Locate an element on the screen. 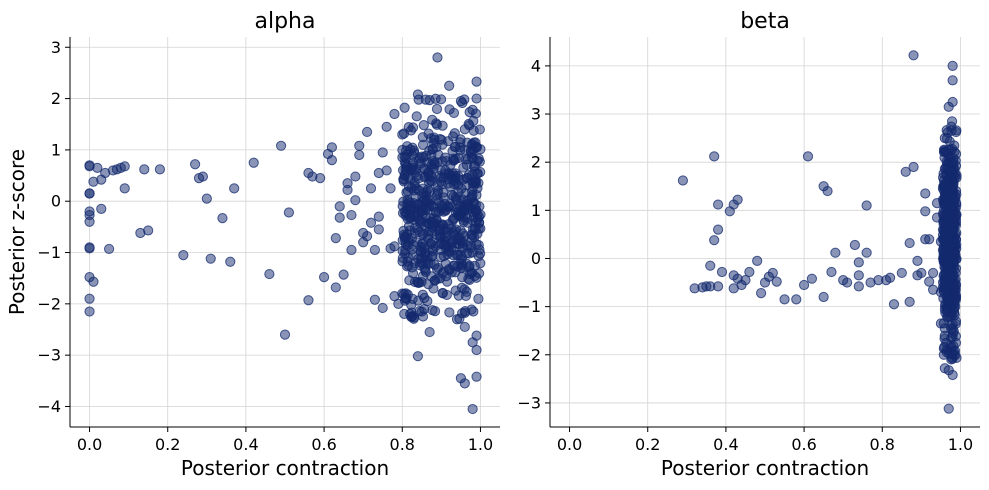 The height and width of the screenshot is (490, 989). x-tick-label: 0.6 is located at coordinates (803, 444).